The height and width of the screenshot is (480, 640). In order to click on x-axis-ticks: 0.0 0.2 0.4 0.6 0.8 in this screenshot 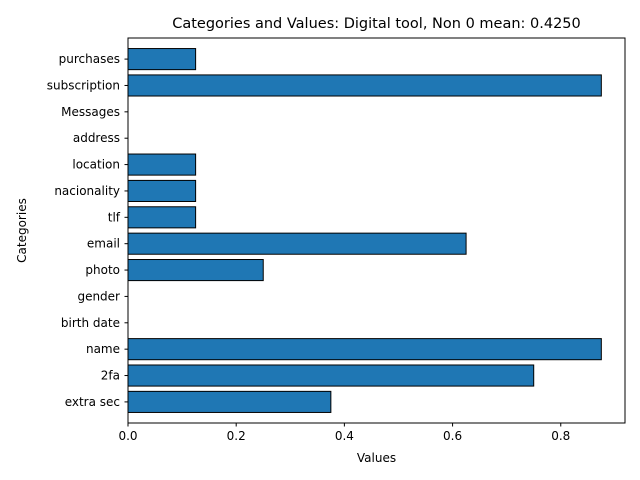, I will do `click(344, 433)`.